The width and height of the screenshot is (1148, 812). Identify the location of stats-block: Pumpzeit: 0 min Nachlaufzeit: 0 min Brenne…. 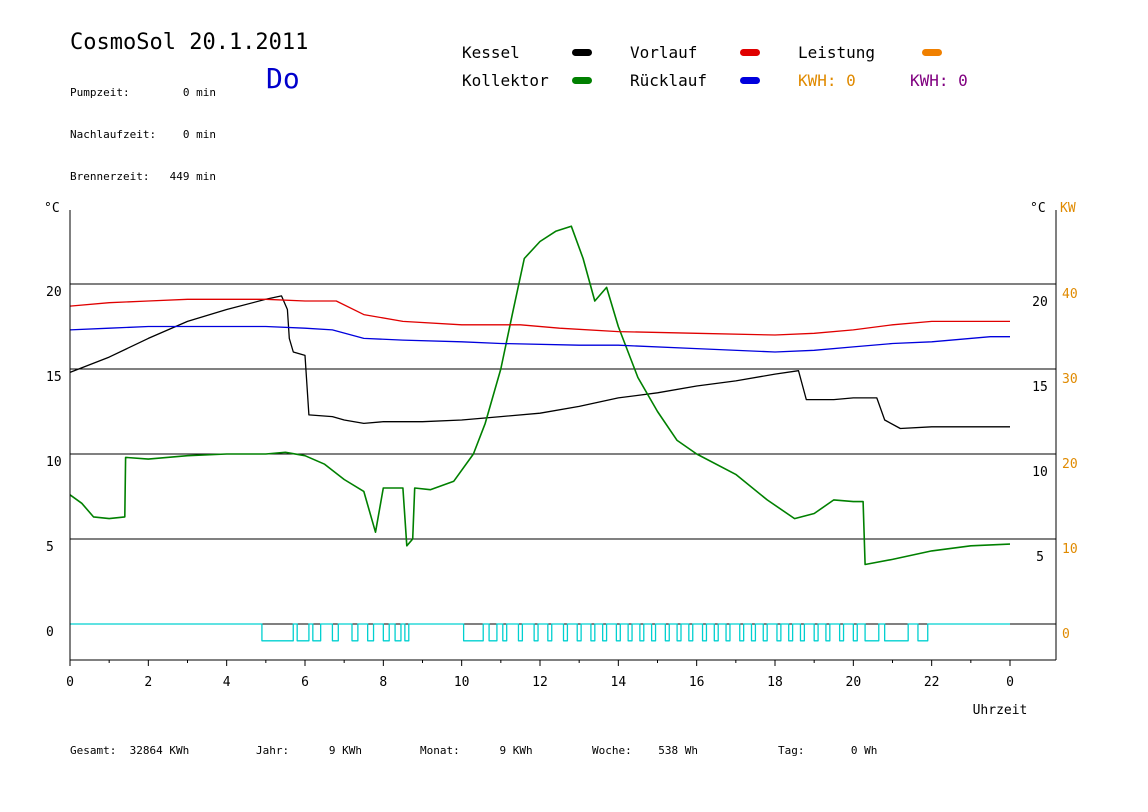
(143, 128).